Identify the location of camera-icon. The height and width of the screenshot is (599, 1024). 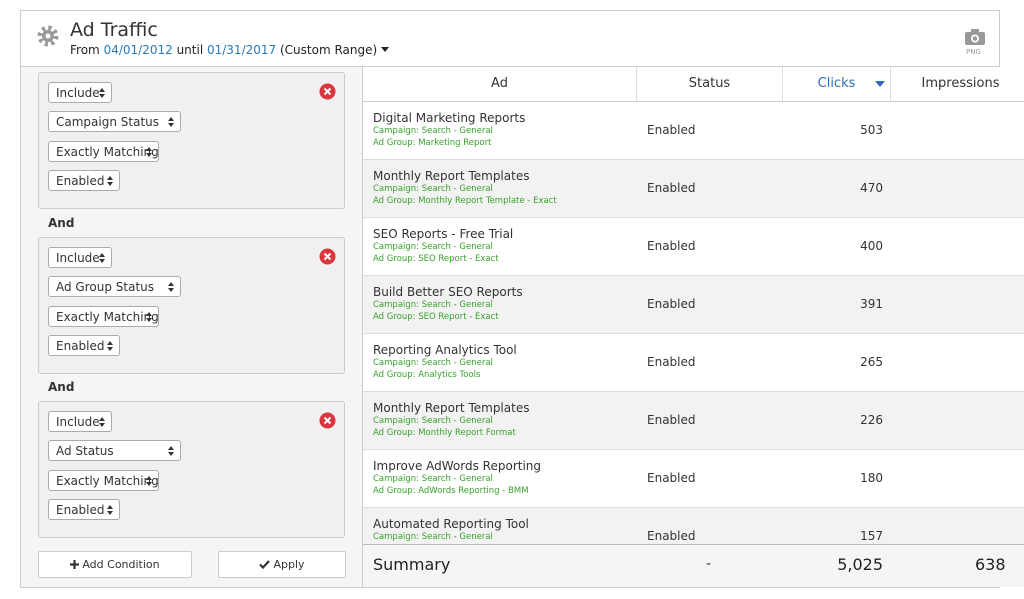
(975, 37).